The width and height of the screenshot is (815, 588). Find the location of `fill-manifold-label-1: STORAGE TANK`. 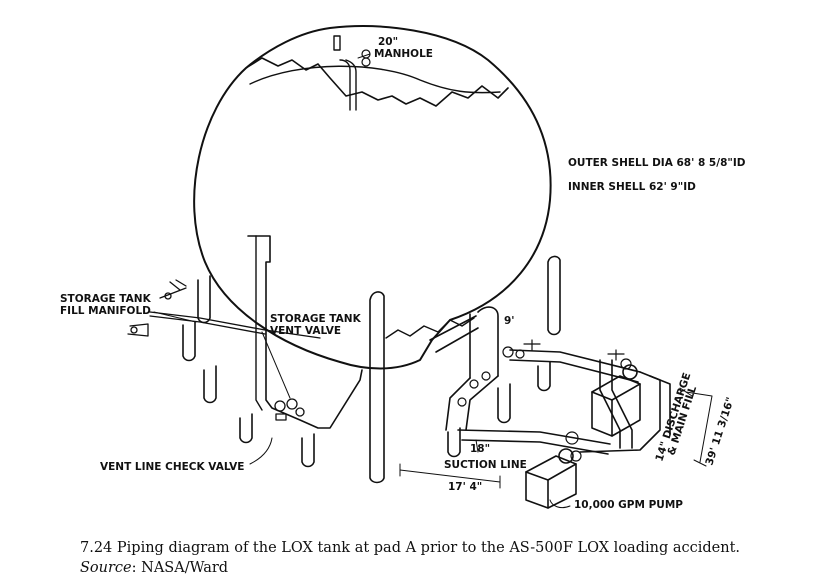

fill-manifold-label-1: STORAGE TANK is located at coordinates (106, 299).